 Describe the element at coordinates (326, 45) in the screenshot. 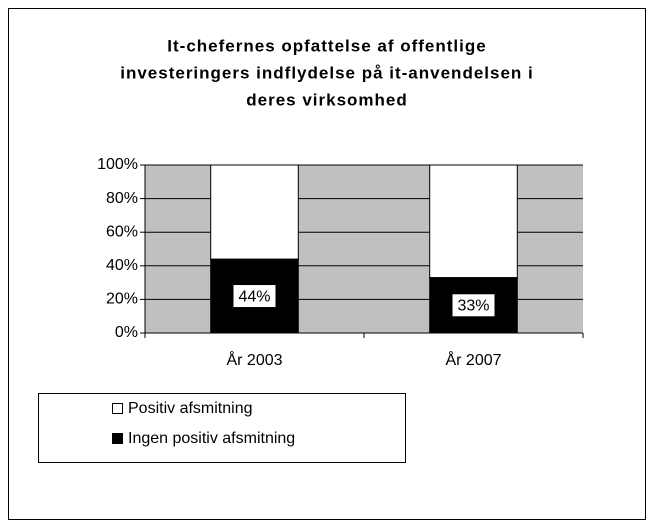

I see `chart-title: It-chefernes opfattelse af offentlige` at that location.